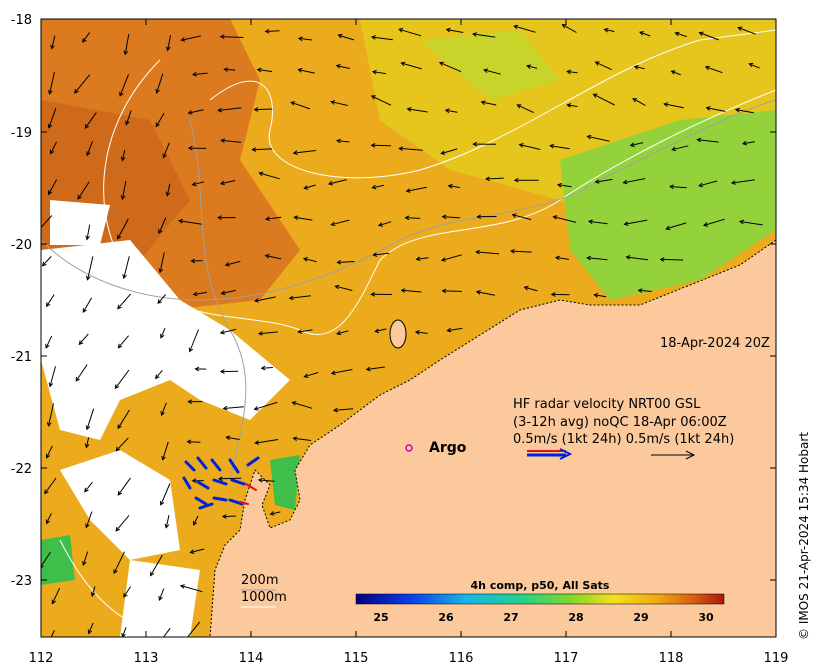 Image resolution: width=819 pixels, height=672 pixels. Describe the element at coordinates (715, 343) in the screenshot. I see `date-label: 18-Apr-2024 20Z` at that location.